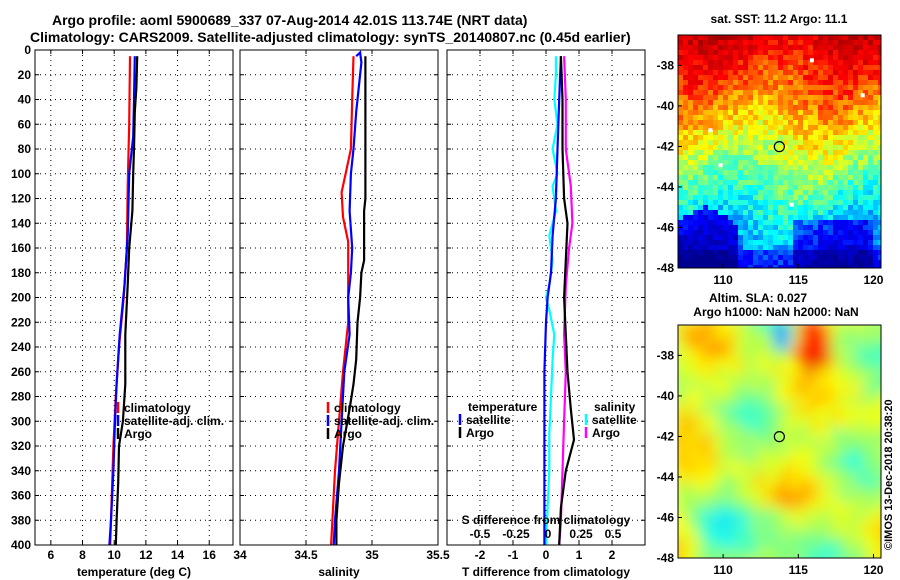 The image size is (900, 580). I want to click on series-line-argo, so click(126, 300).